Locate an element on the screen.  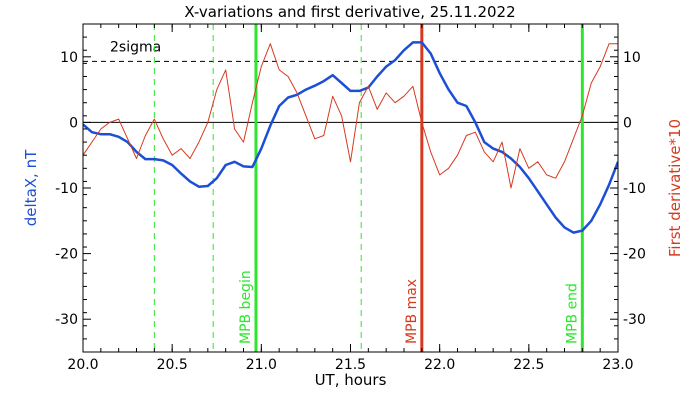
marker-label-5: MPB end is located at coordinates (572, 313).